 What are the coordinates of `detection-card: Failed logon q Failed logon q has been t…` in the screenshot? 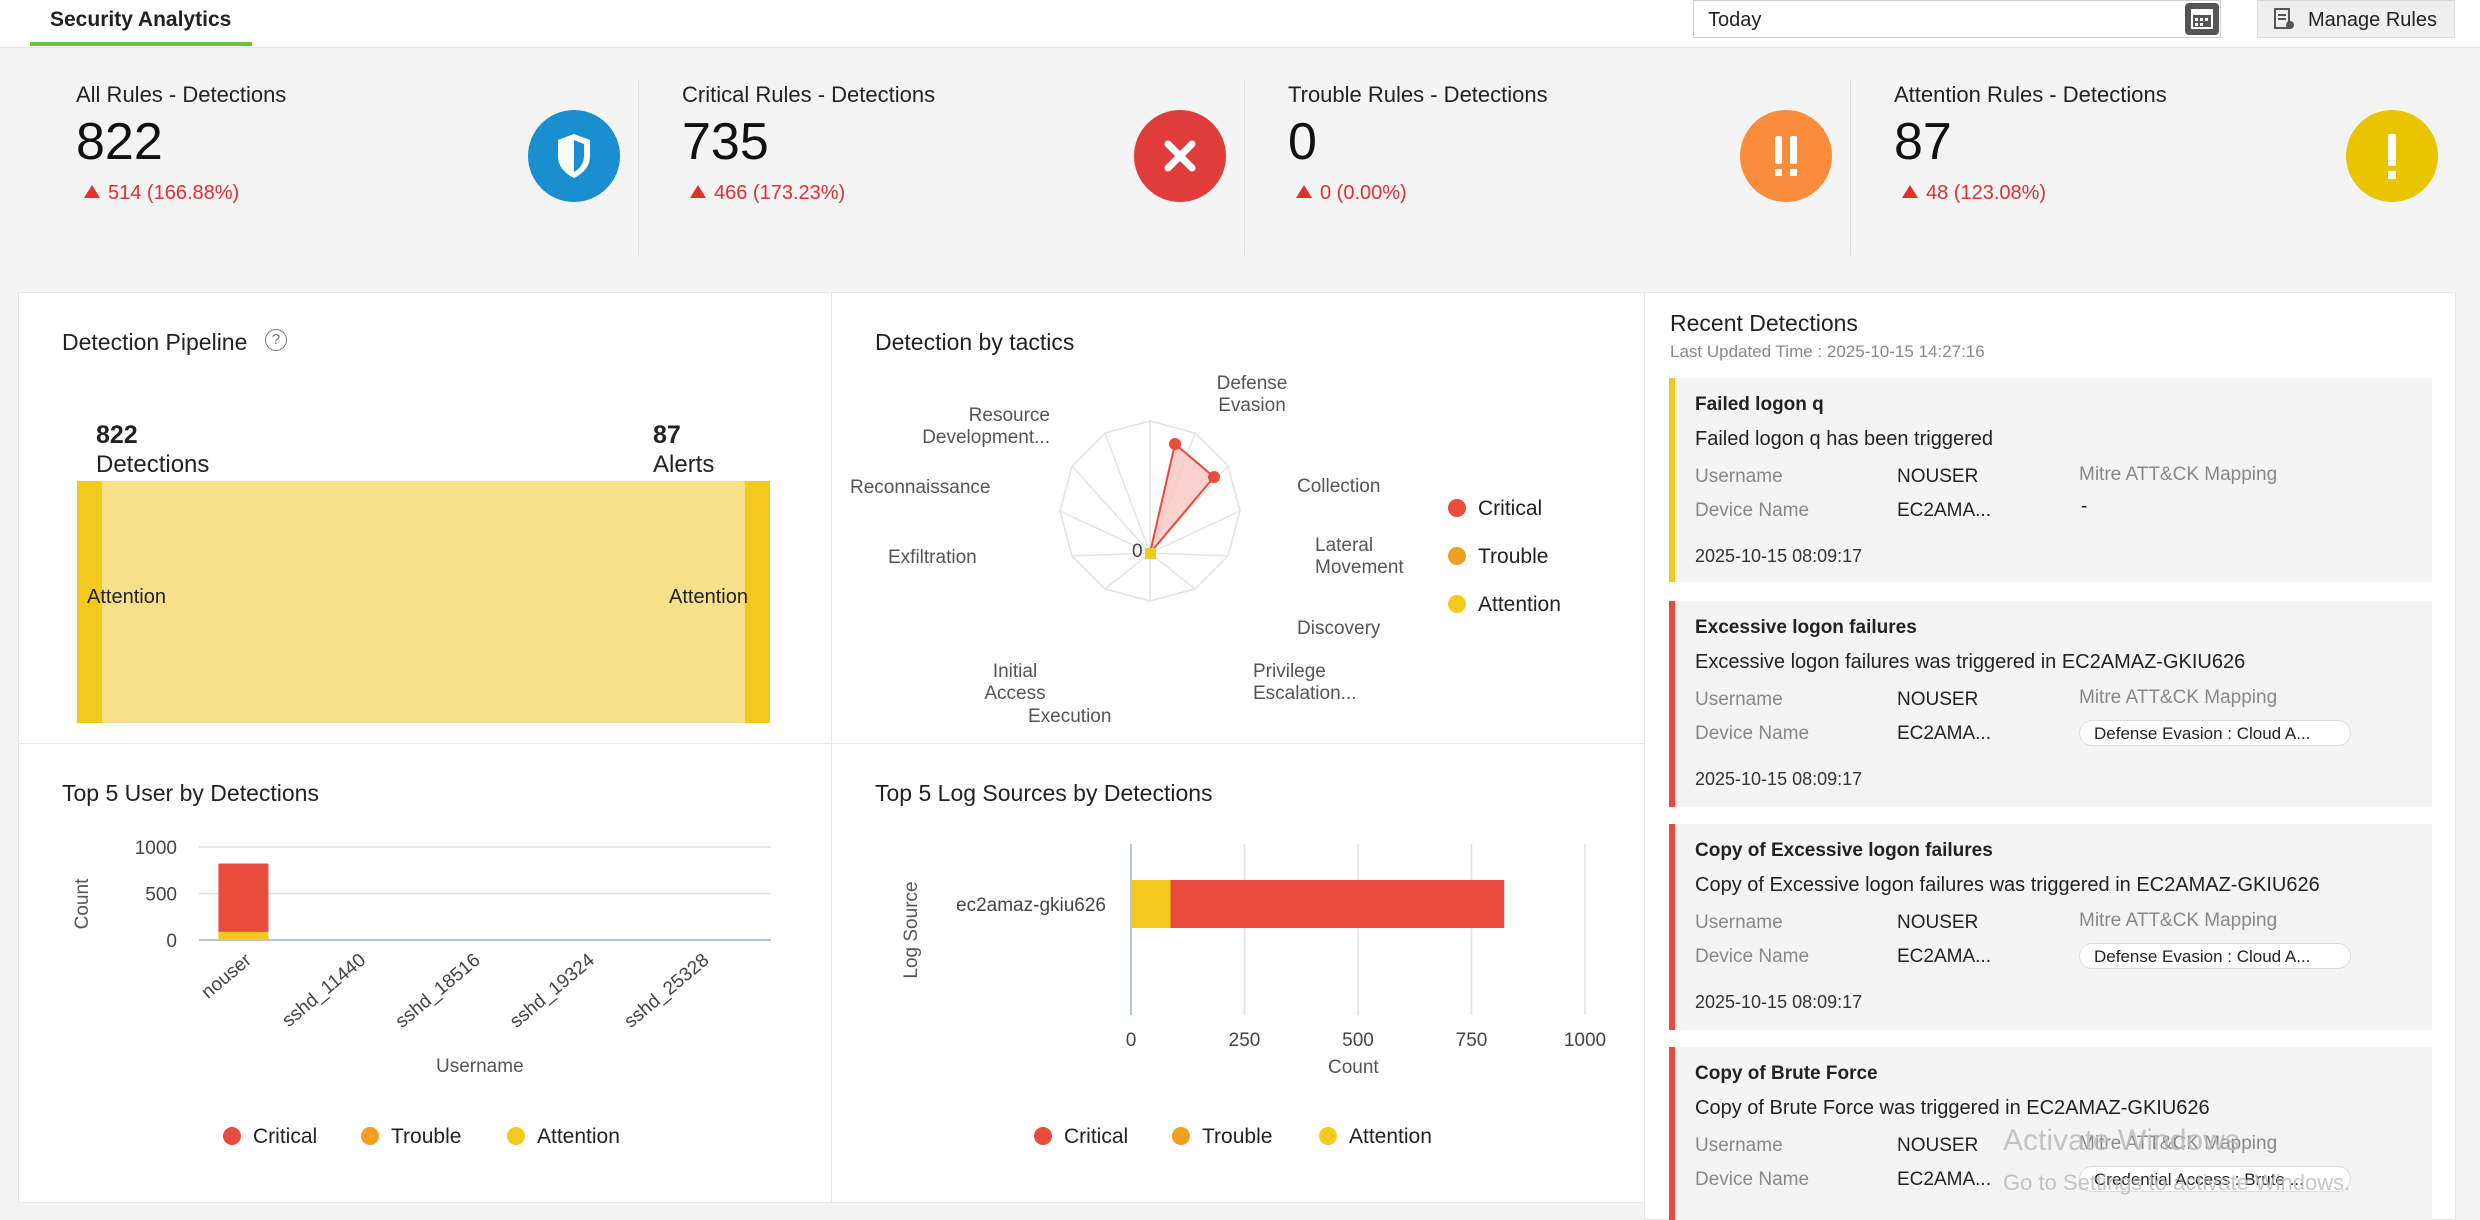 It's located at (2050, 480).